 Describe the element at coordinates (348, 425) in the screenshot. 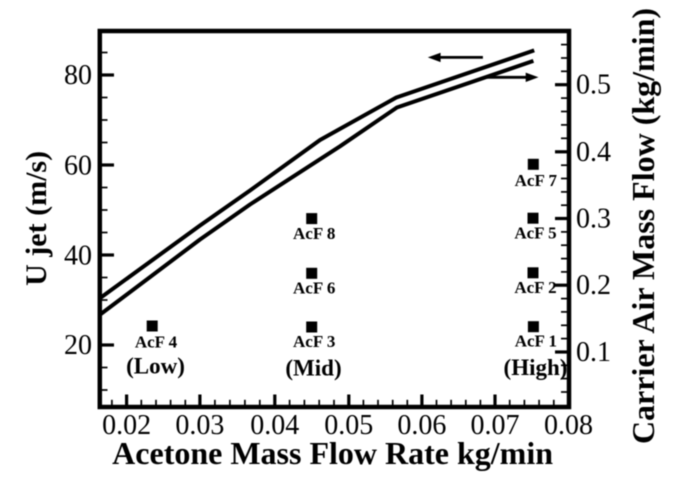

I see `svg-text: 0.05` at that location.